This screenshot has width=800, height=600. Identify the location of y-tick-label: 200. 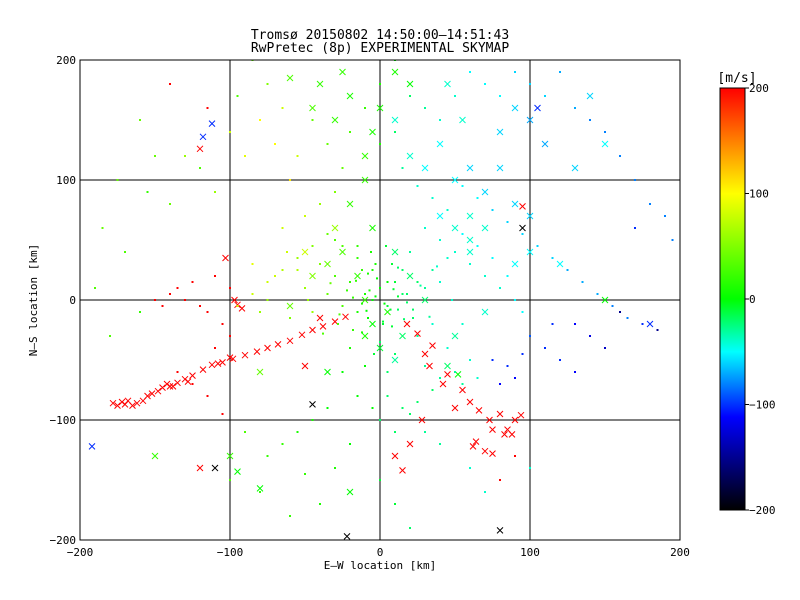
(66, 60).